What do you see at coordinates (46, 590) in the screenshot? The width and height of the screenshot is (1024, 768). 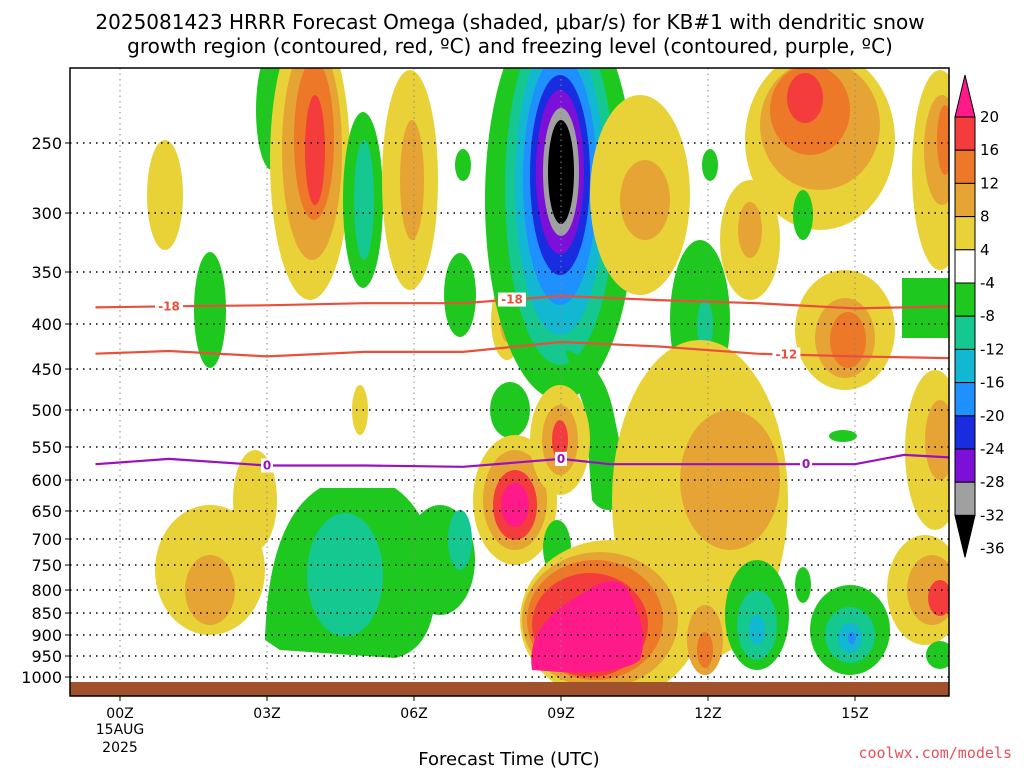 I see `y-tick-label: 800` at bounding box center [46, 590].